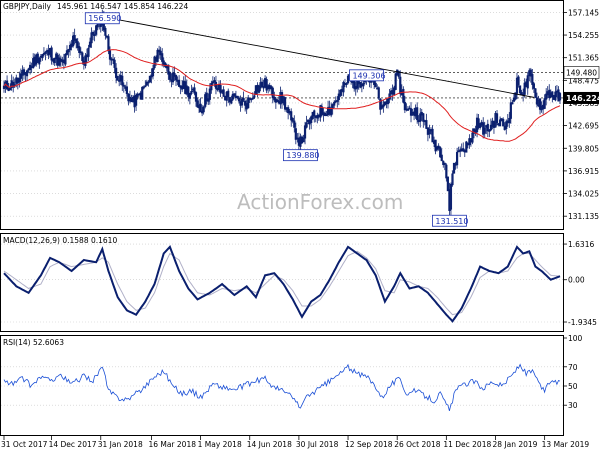 The height and width of the screenshot is (454, 600). I want to click on x-tick-label: 1 May 2018, so click(220, 444).